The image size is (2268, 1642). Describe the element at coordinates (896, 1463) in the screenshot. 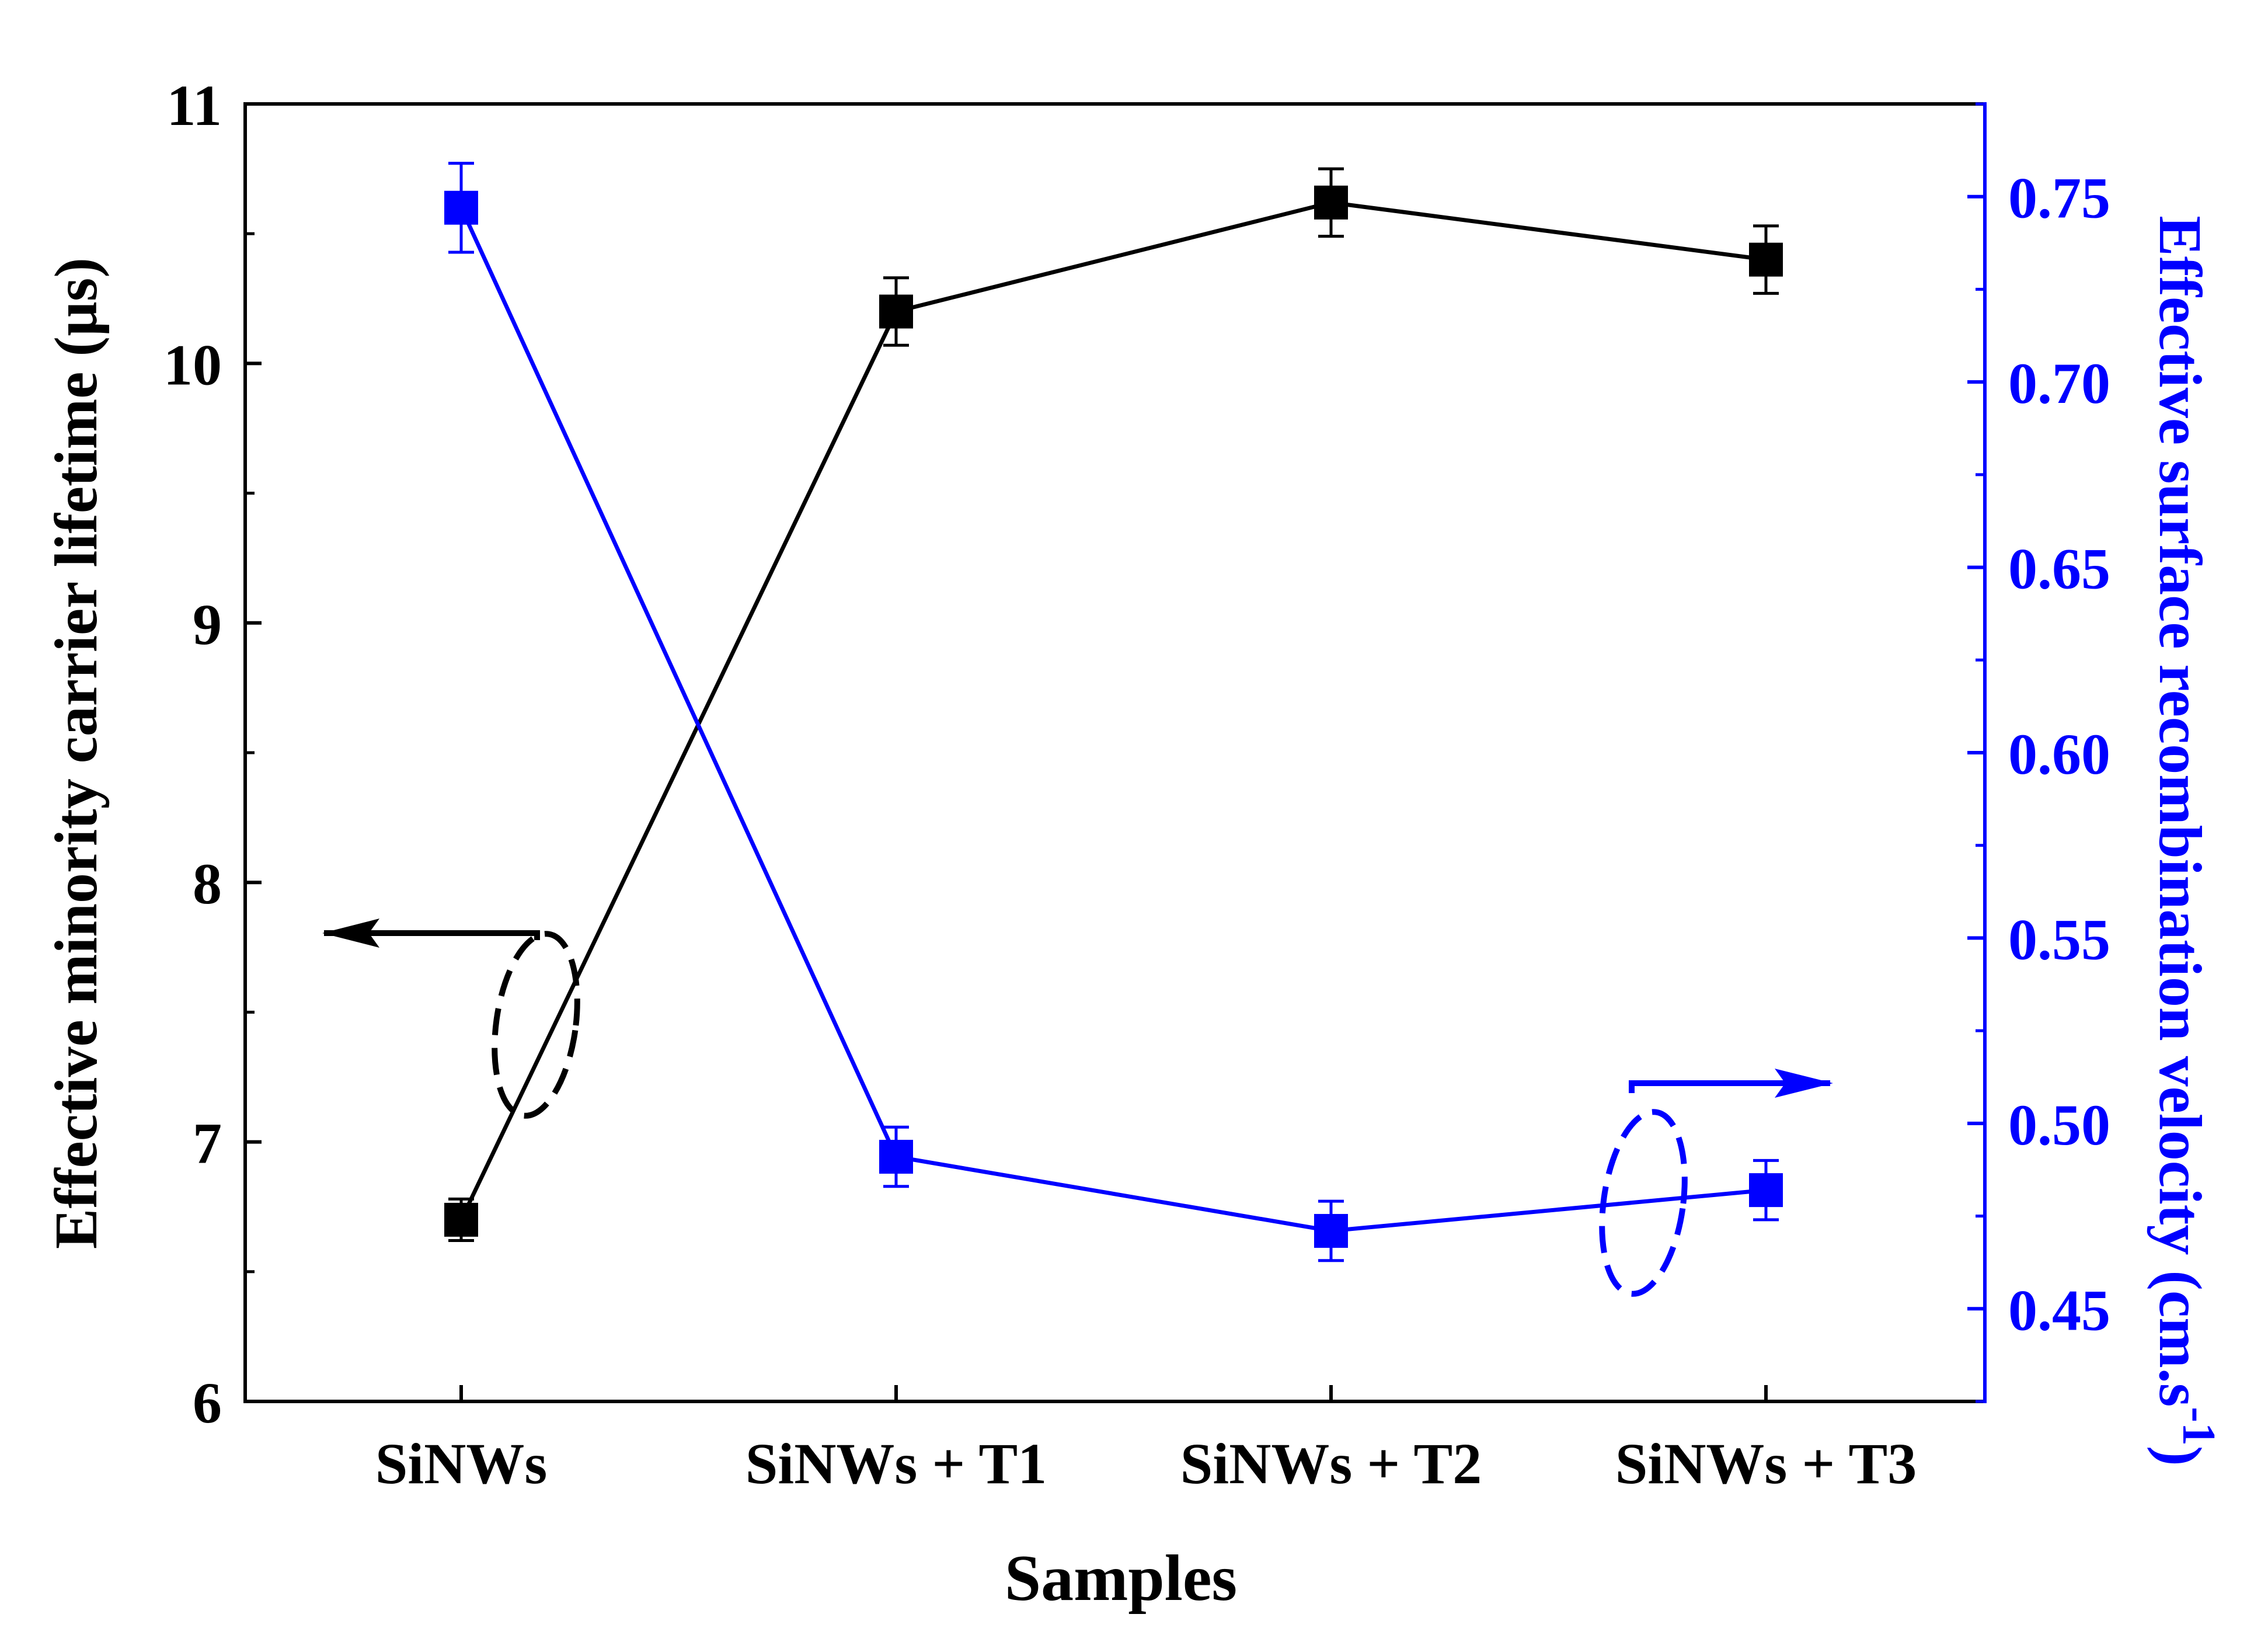

I see `x-tick-label: SiNWs + T1` at that location.